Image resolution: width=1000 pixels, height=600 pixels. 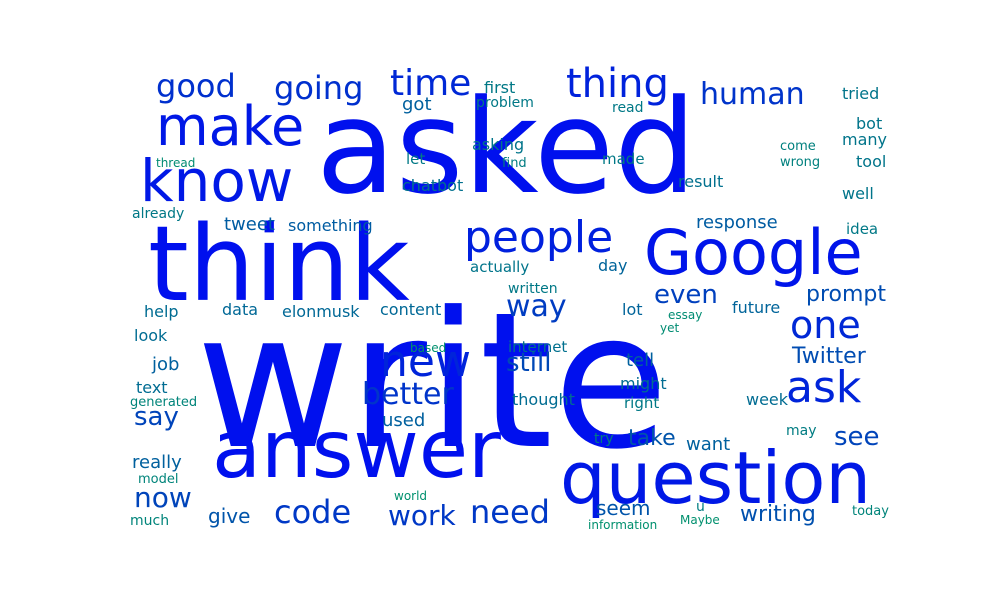 What do you see at coordinates (798, 146) in the screenshot?
I see `word-come: come` at bounding box center [798, 146].